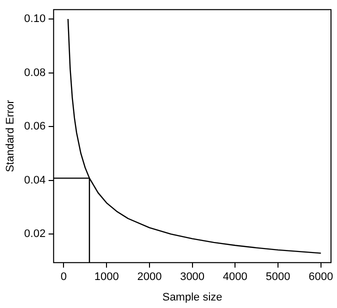  Describe the element at coordinates (35, 234) in the screenshot. I see `y-tick-label: 0.02` at that location.